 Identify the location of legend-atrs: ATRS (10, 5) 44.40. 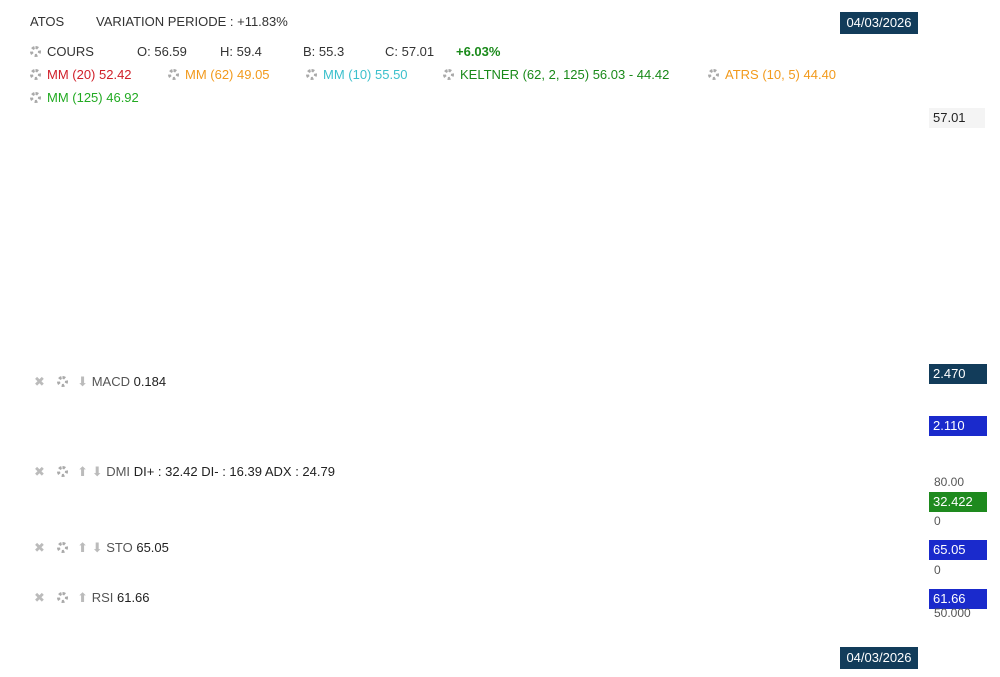
(772, 74).